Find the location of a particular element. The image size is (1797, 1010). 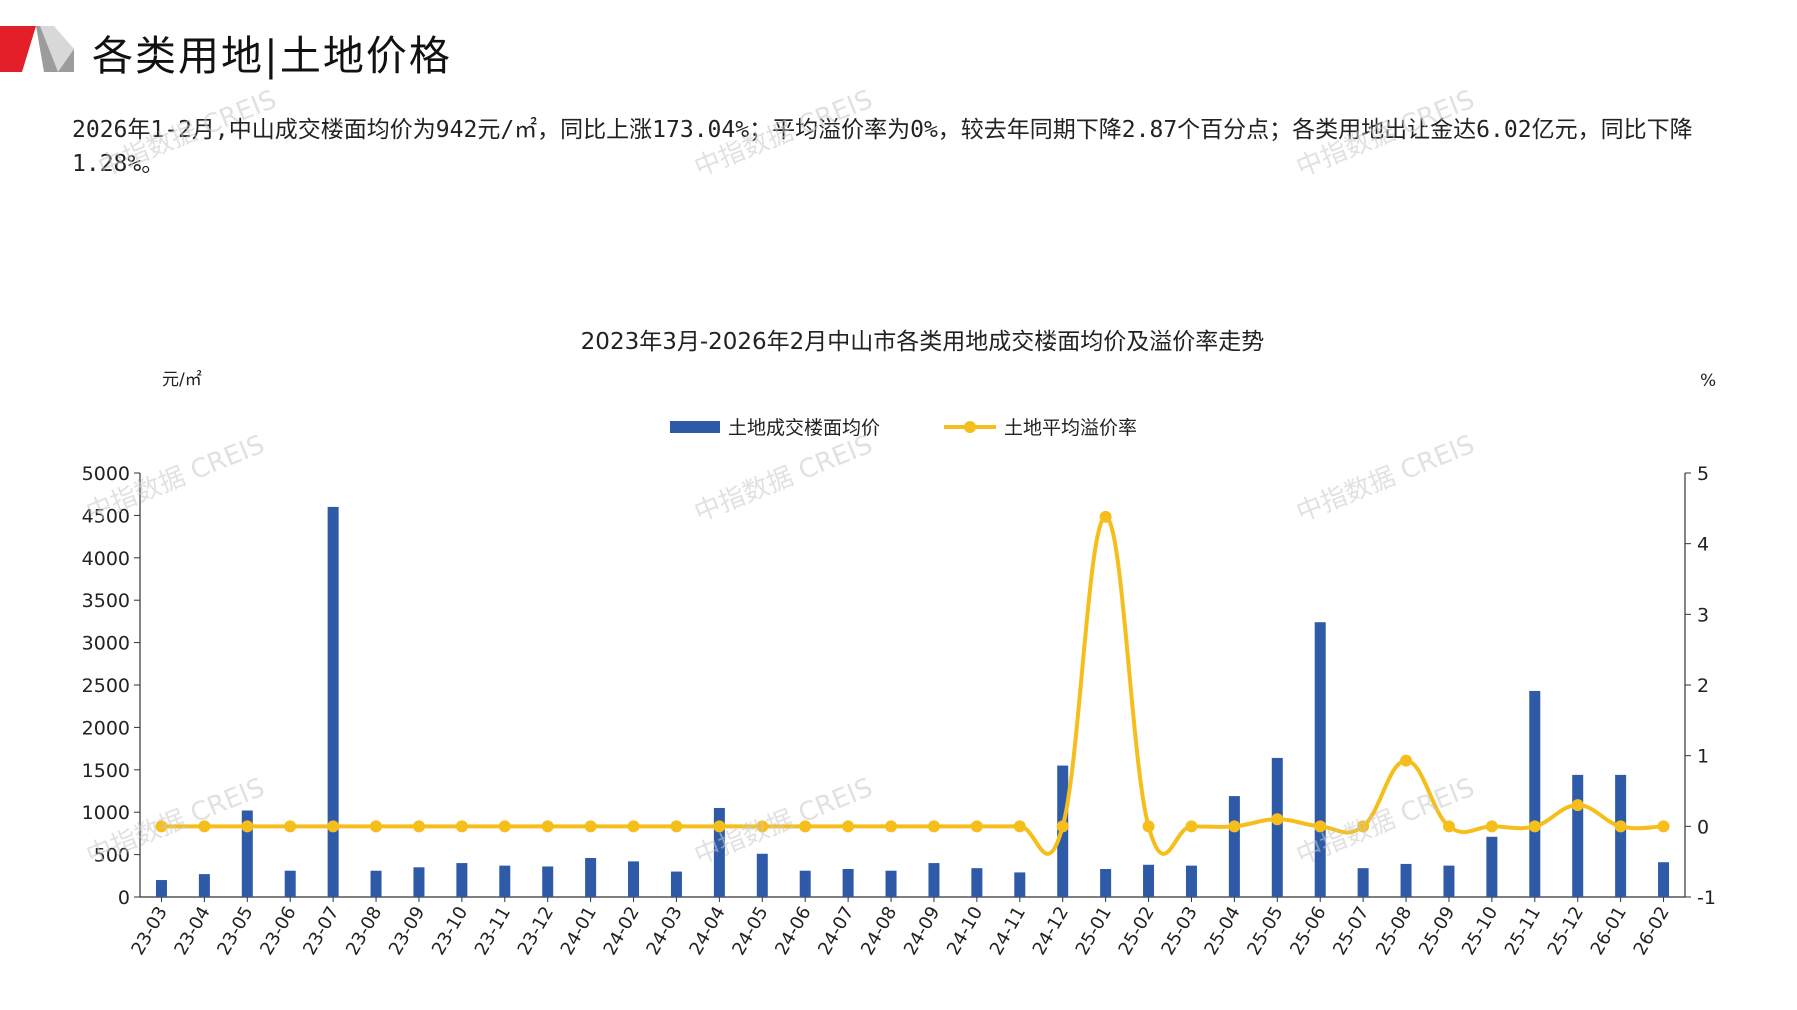

y-left-tick-label: 4500 is located at coordinates (106, 516).